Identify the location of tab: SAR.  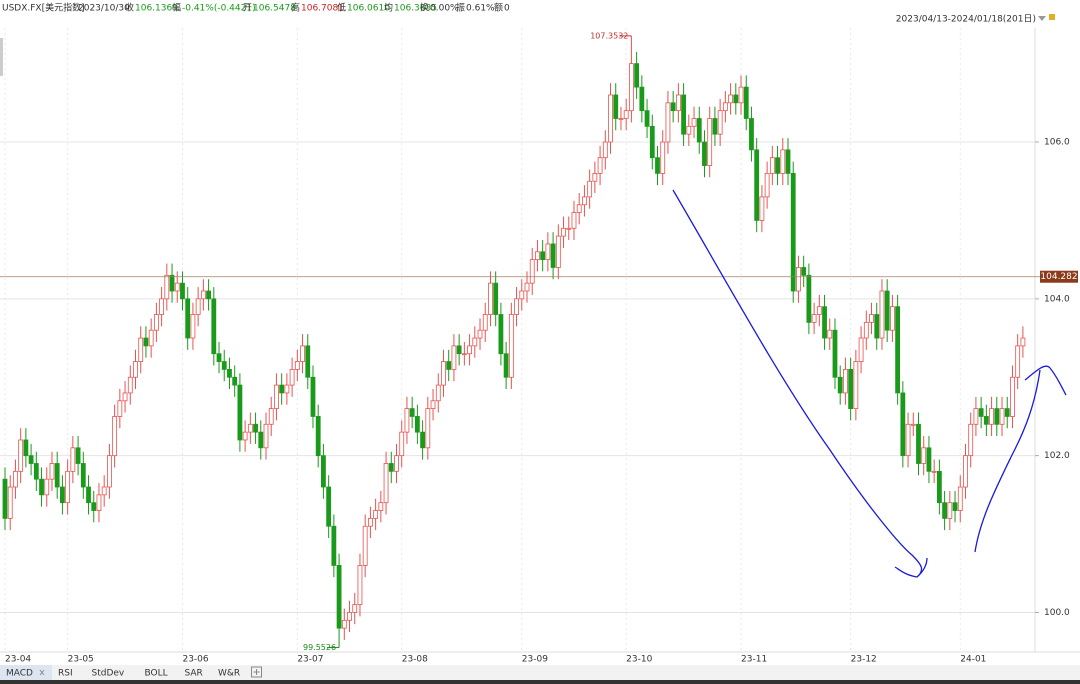
(194, 674).